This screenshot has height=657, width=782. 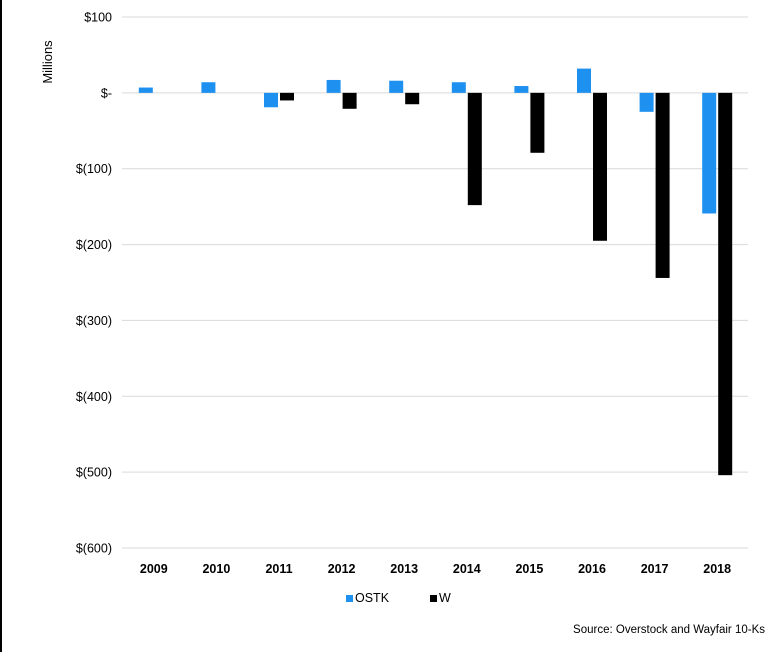 I want to click on x-tick-label: 2018, so click(x=717, y=569).